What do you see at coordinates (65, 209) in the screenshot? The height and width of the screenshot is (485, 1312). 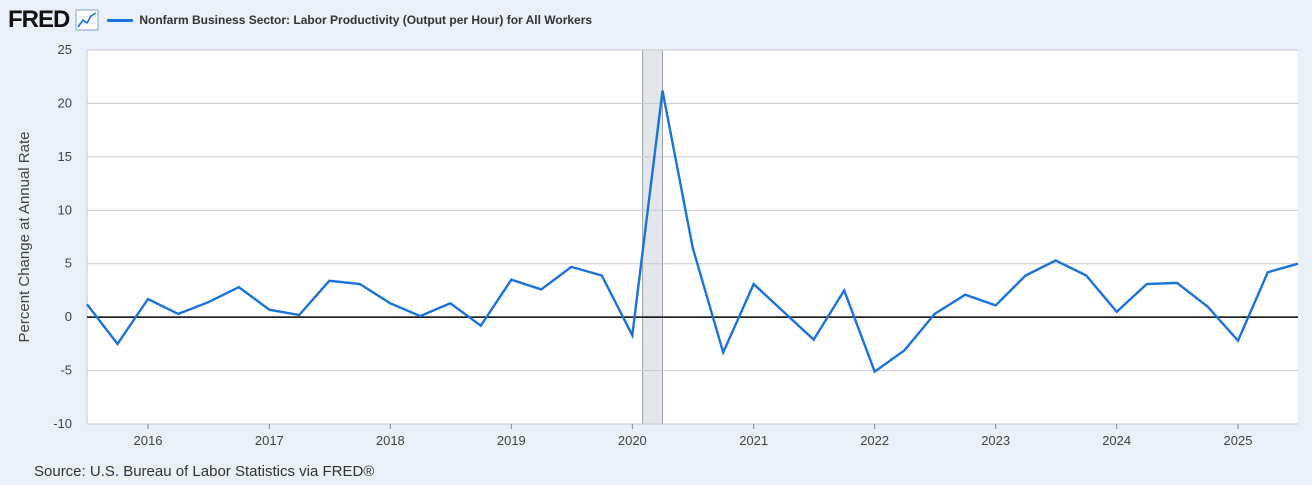 I see `y-tick-label: 10` at bounding box center [65, 209].